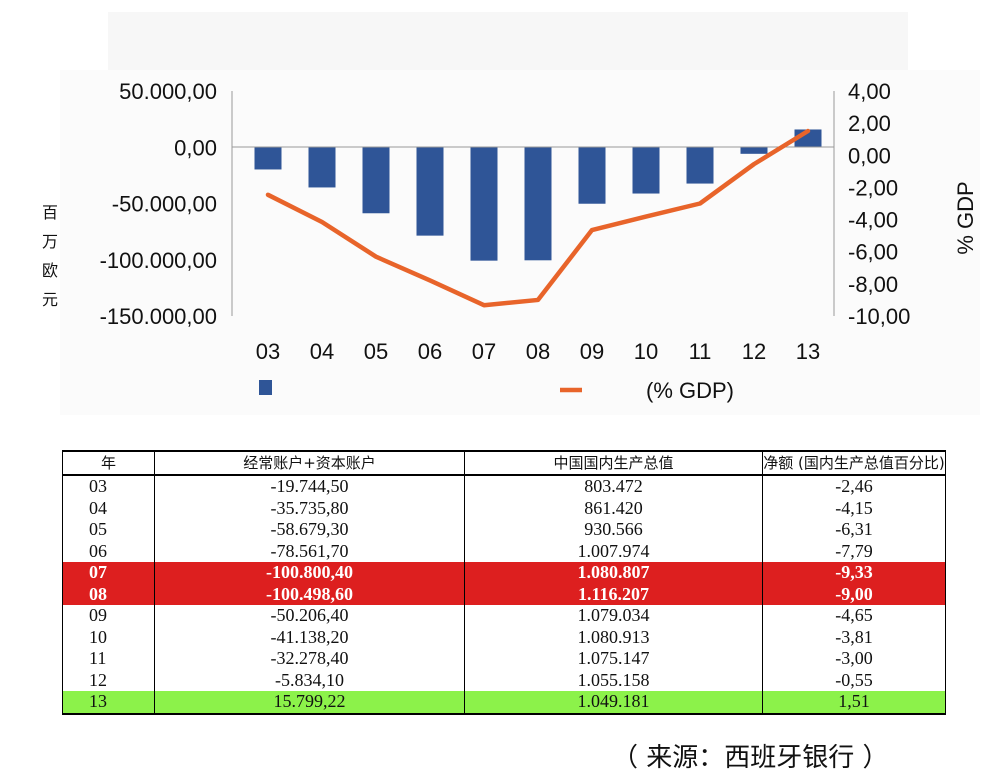  Describe the element at coordinates (869, 155) in the screenshot. I see `right-tick-label: 0,00` at that location.